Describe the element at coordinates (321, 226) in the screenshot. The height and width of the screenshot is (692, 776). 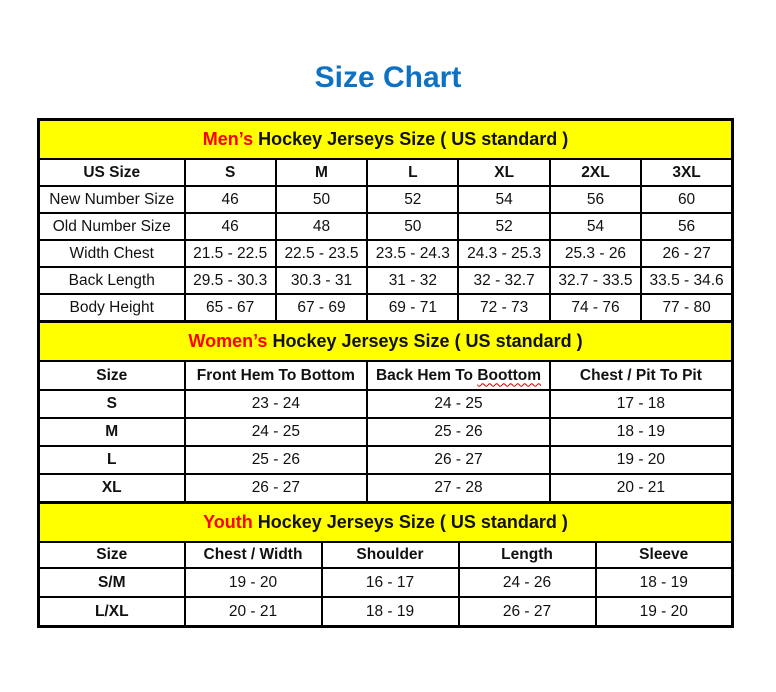
I see `cell-value: 48` at that location.